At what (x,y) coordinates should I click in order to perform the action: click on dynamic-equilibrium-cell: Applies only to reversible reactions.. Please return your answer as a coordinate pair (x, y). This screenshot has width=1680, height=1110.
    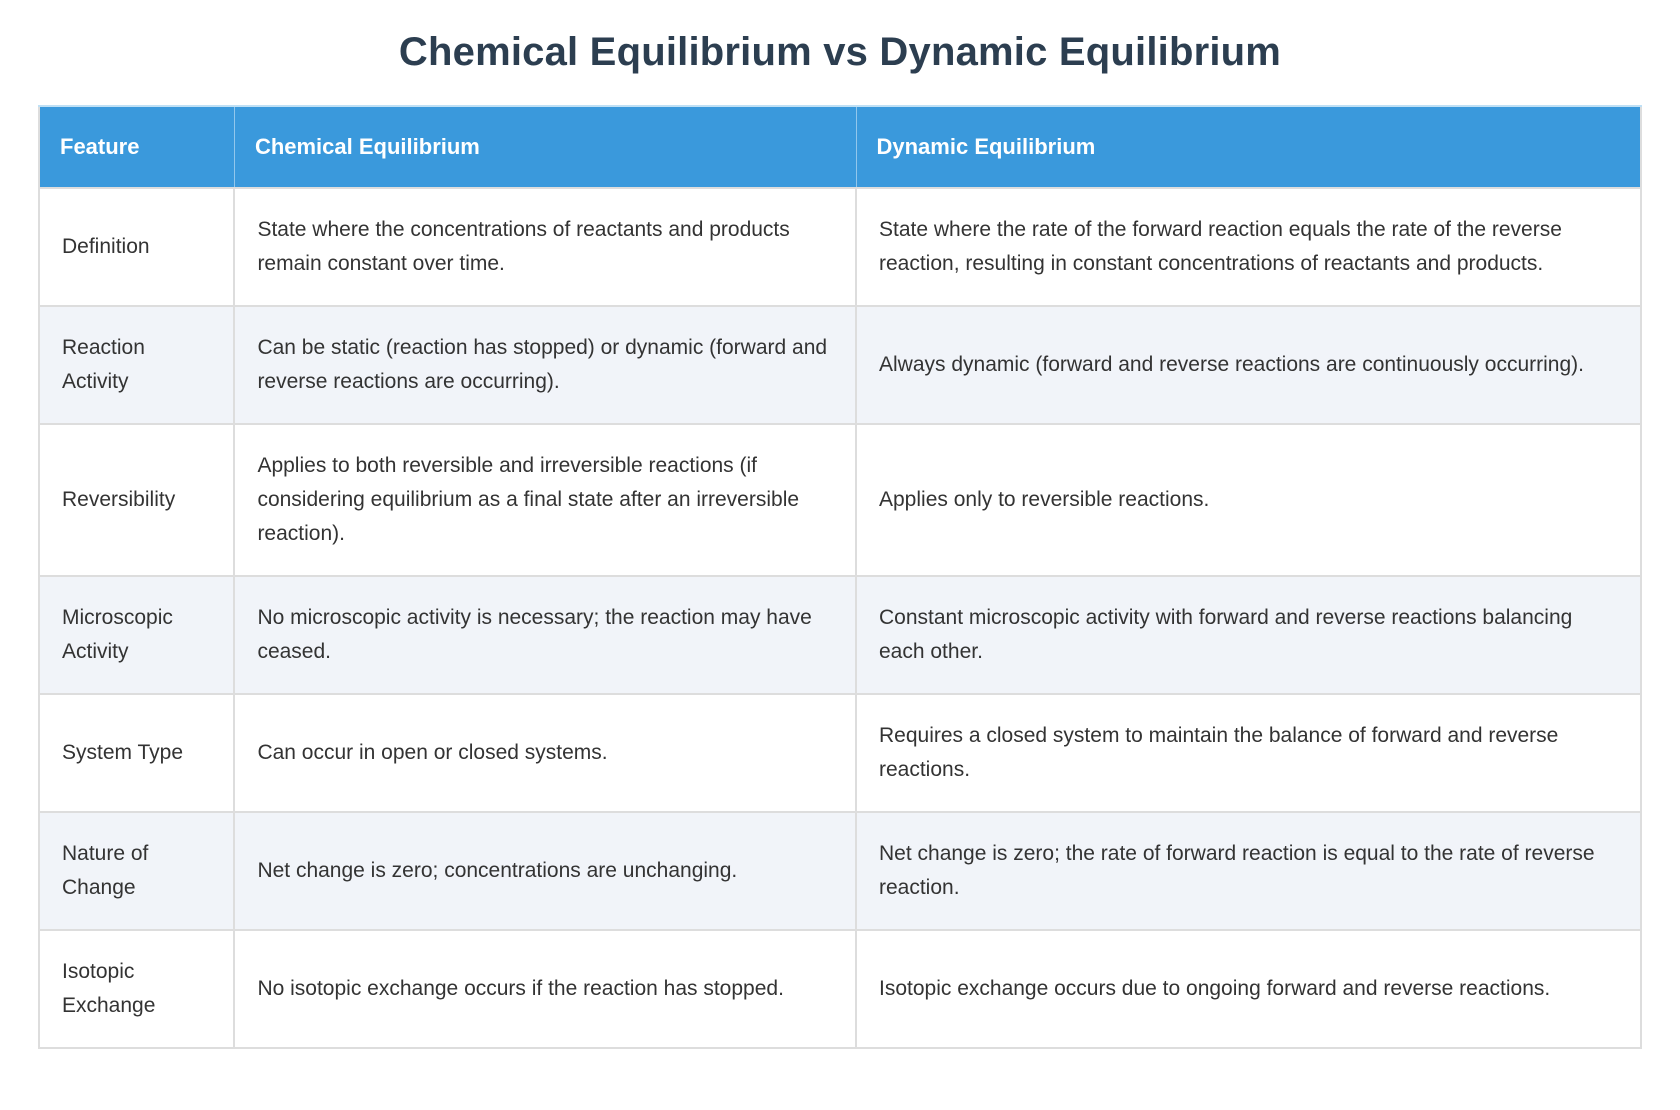
    Looking at the image, I should click on (1248, 500).